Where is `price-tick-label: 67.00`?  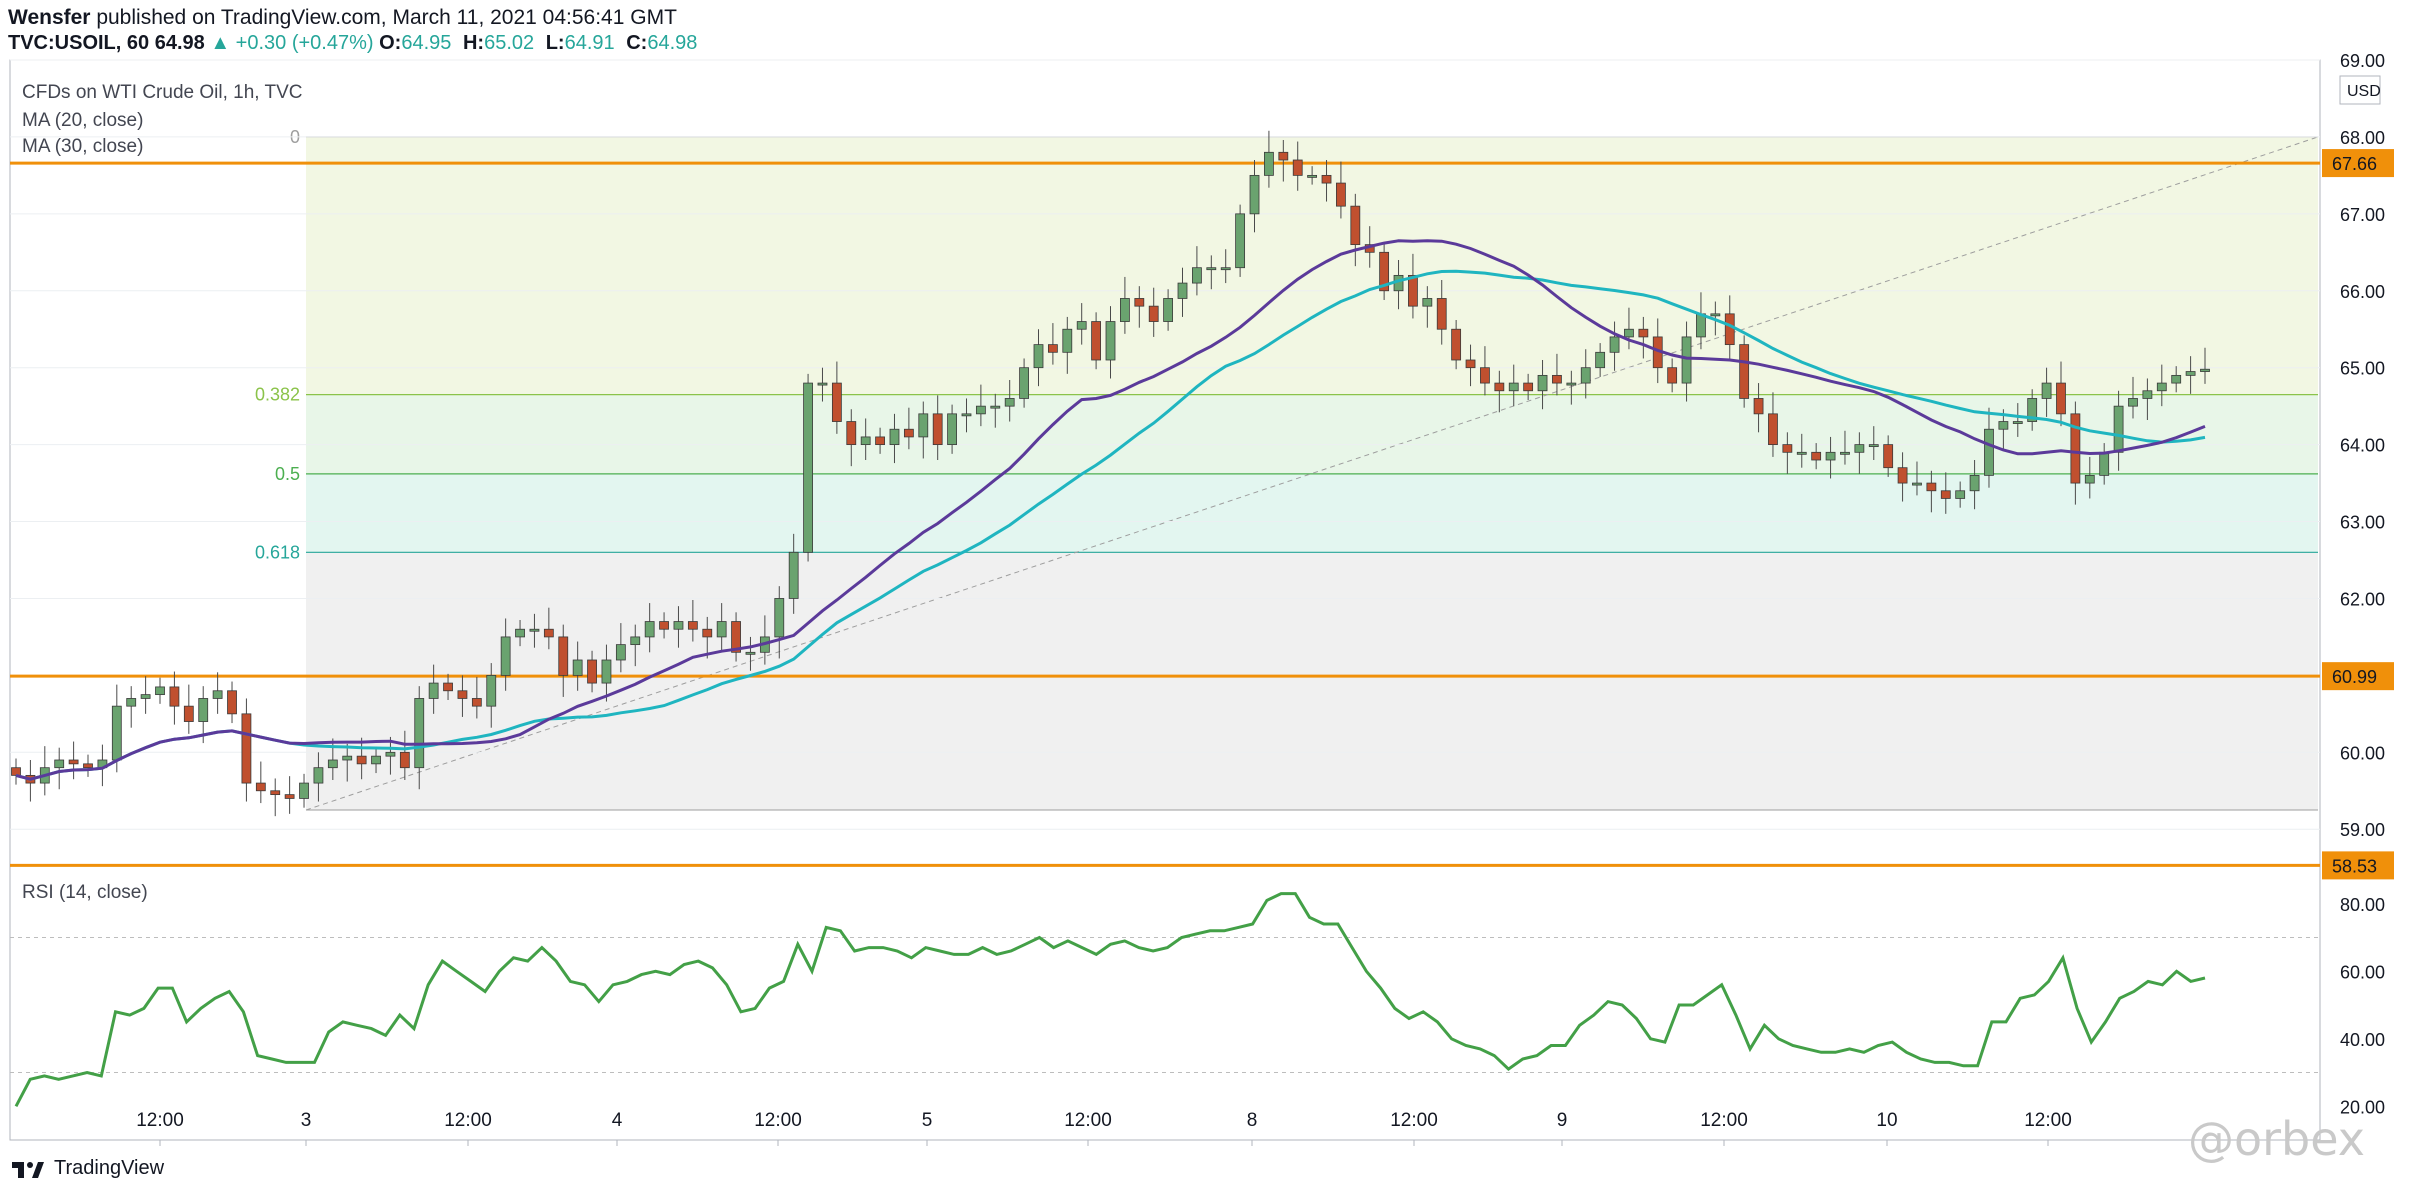
price-tick-label: 67.00 is located at coordinates (2362, 215).